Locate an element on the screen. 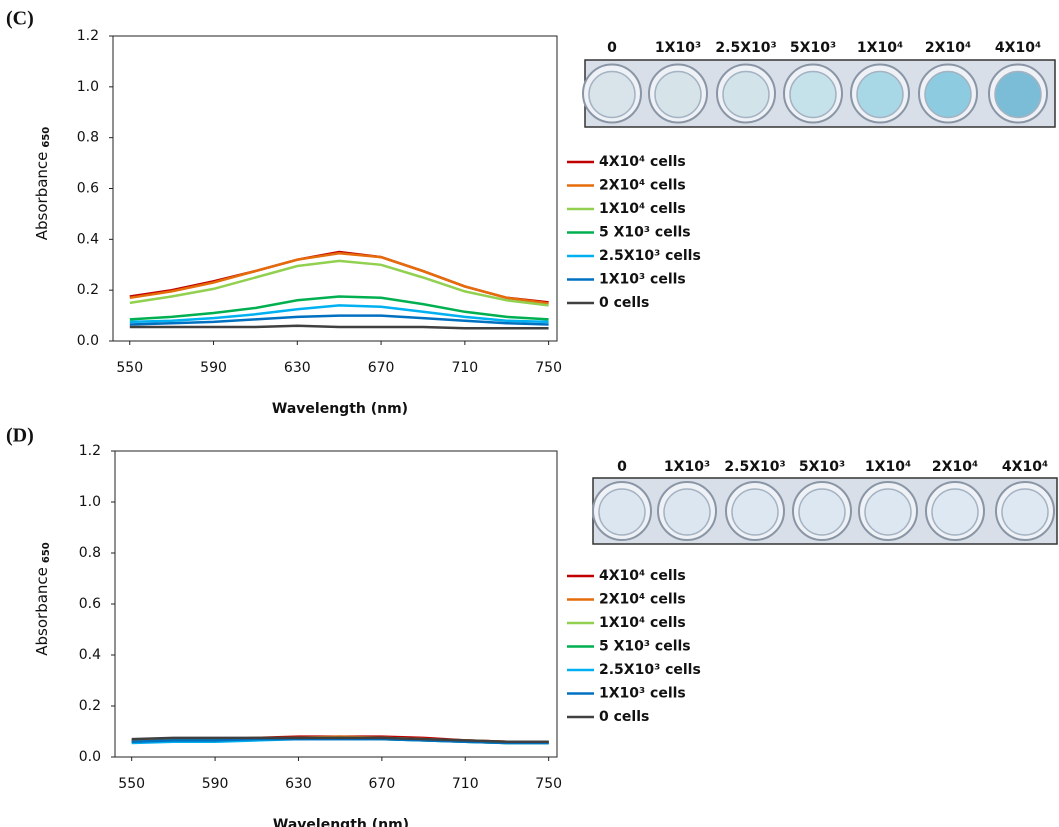 This screenshot has width=1059, height=827. panel-label: (C) is located at coordinates (20, 19).